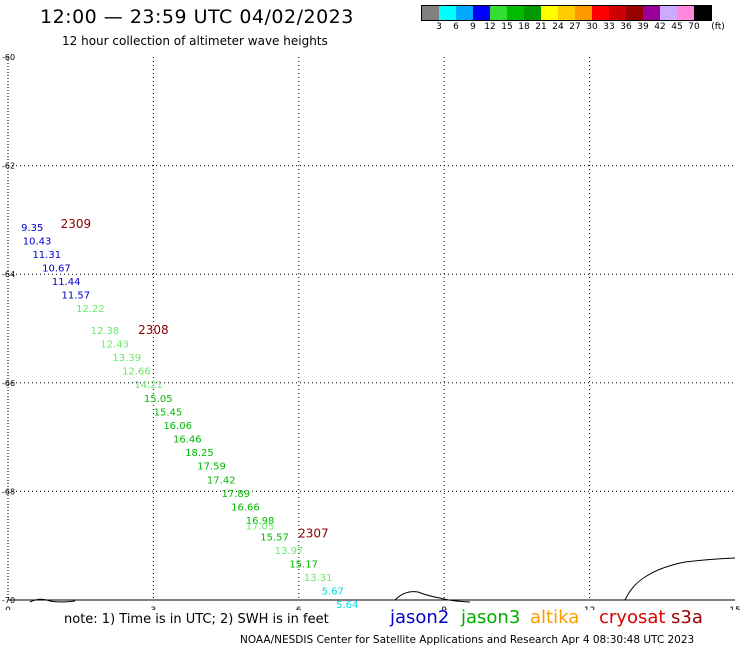  What do you see at coordinates (148, 385) in the screenshot?
I see `wave-height-label: 14.21` at bounding box center [148, 385].